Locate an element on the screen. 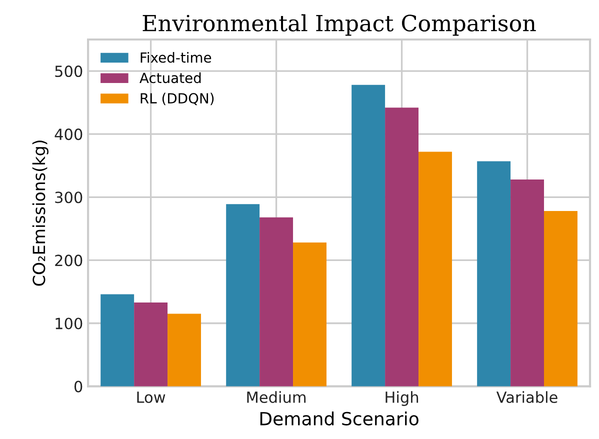 The image size is (599, 439). x-tick-label: Low is located at coordinates (151, 398).